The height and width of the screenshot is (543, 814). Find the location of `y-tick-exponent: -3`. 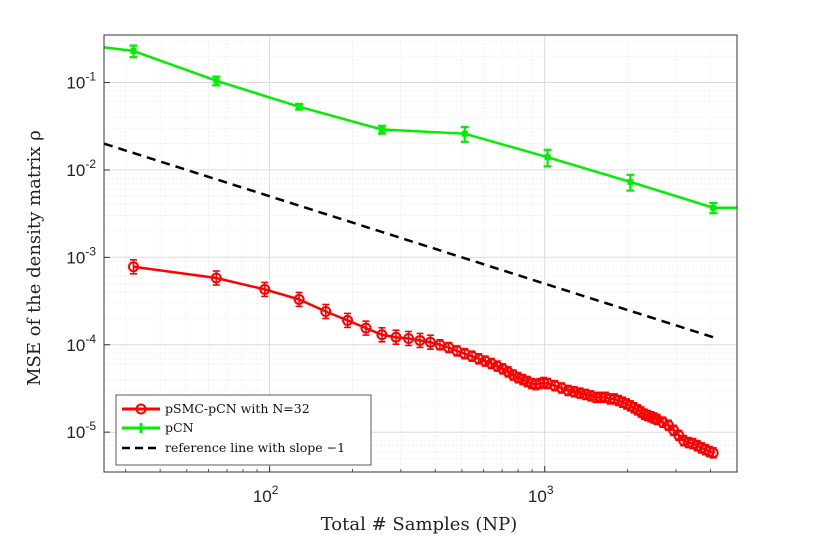

y-tick-exponent: -3 is located at coordinates (90, 251).